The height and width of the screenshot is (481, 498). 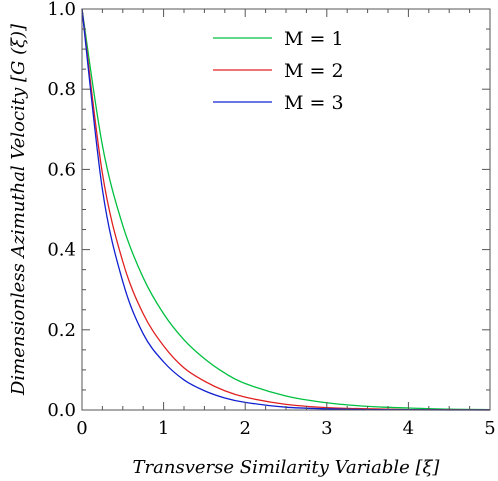 What do you see at coordinates (18, 209) in the screenshot?
I see `y-axis-label: Dimensionless Azimuthal Velocity [G (ξ)]` at bounding box center [18, 209].